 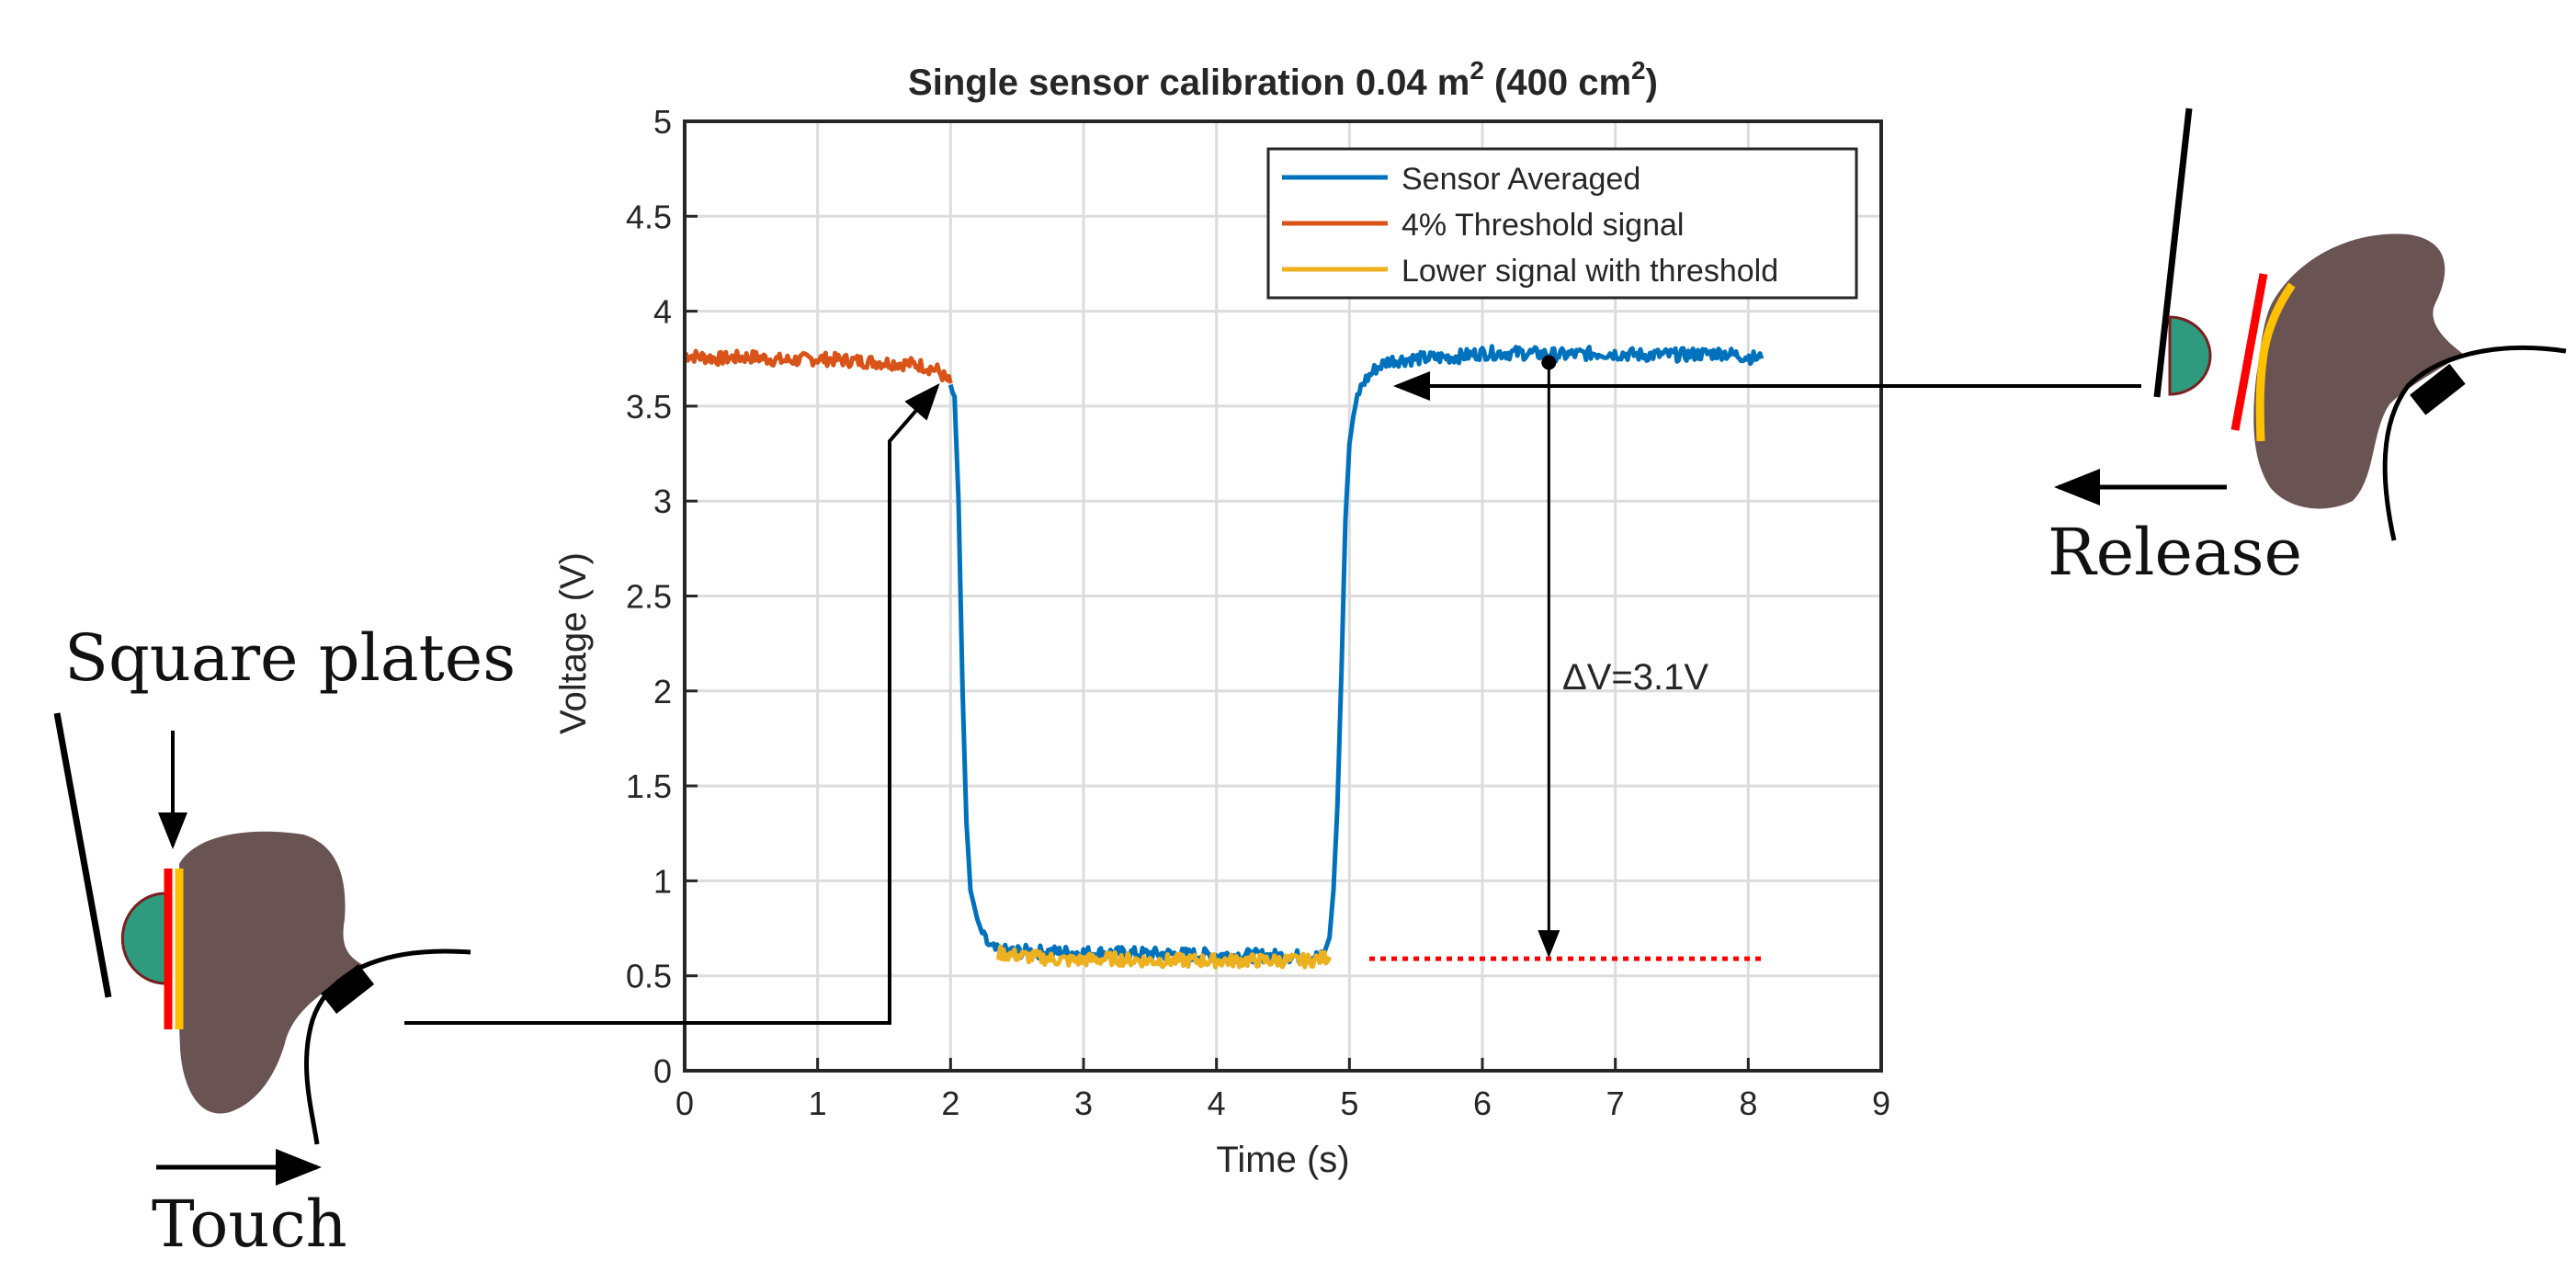 I want to click on release-head-shape, so click(x=2358, y=371).